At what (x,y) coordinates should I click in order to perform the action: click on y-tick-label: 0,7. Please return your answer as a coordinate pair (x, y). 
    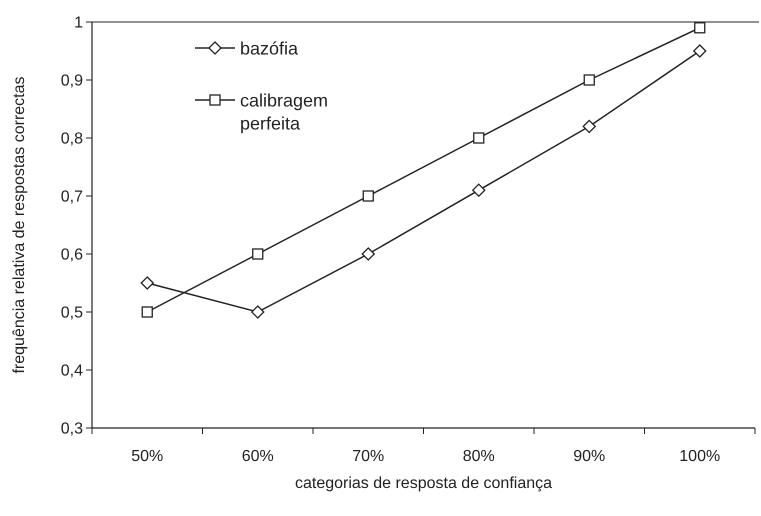
    Looking at the image, I should click on (72, 197).